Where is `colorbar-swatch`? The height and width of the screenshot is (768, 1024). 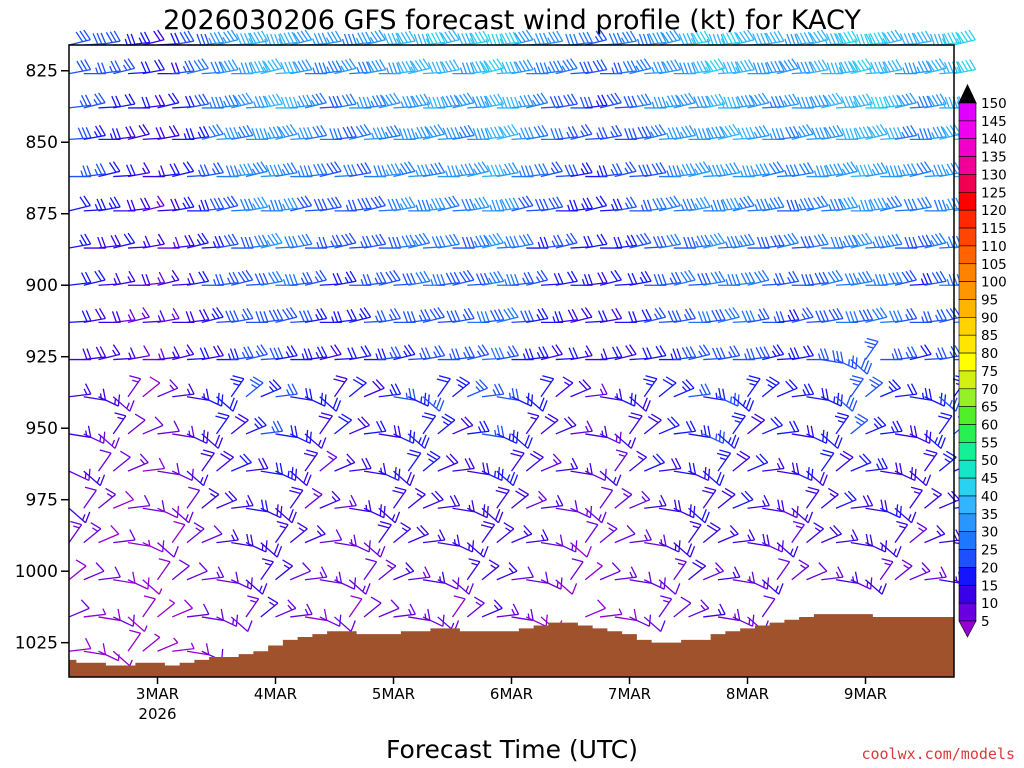 colorbar-swatch is located at coordinates (967, 130).